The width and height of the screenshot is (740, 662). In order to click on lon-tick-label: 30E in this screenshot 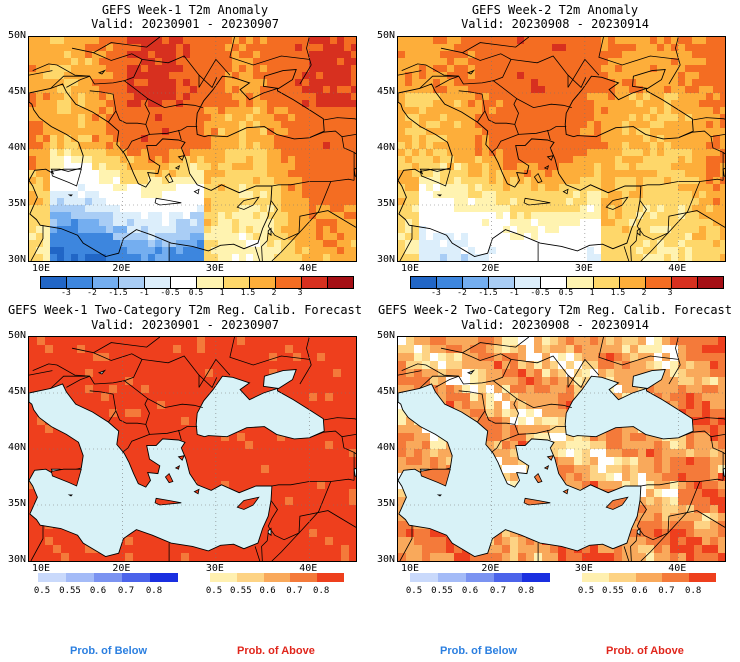, I will do `click(583, 268)`.